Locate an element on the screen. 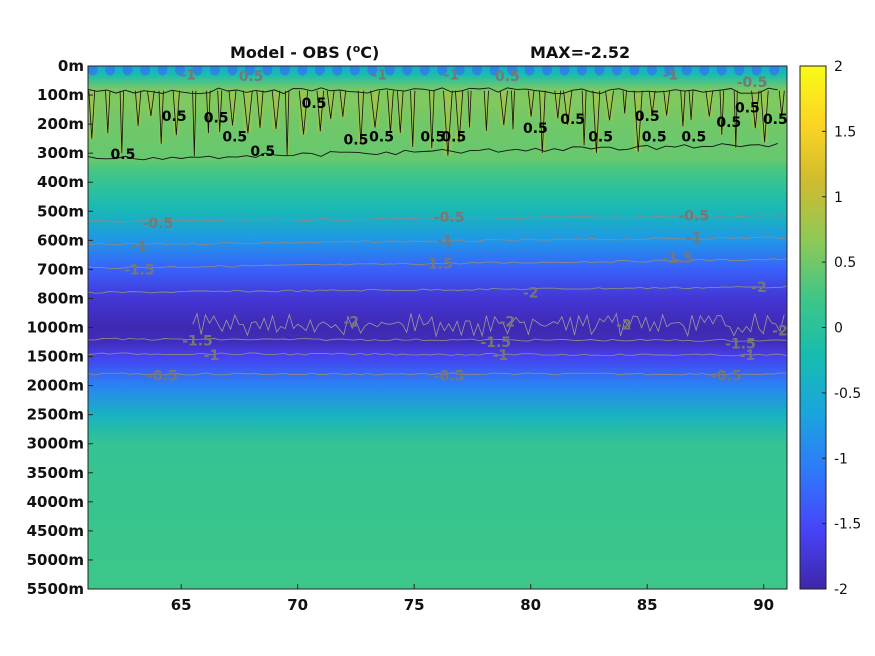 Image resolution: width=875 pixels, height=656 pixels. y-tick-label: 3000m is located at coordinates (55, 444).